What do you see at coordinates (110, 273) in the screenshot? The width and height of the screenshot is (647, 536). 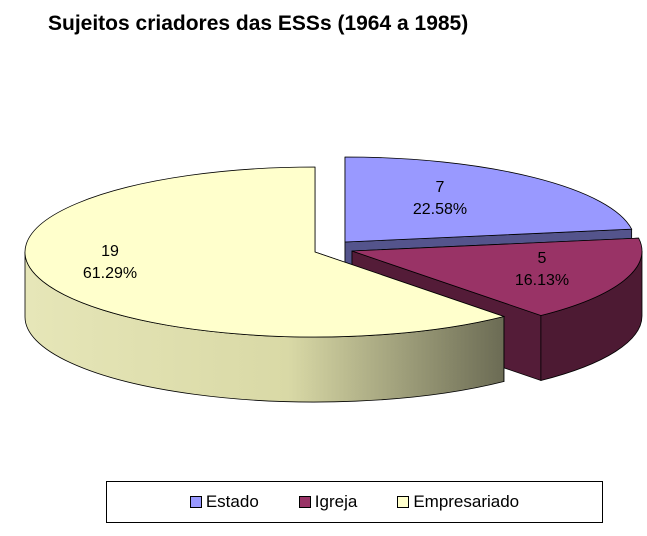 I see `data-label-percent-empresariado: 61.29%` at bounding box center [110, 273].